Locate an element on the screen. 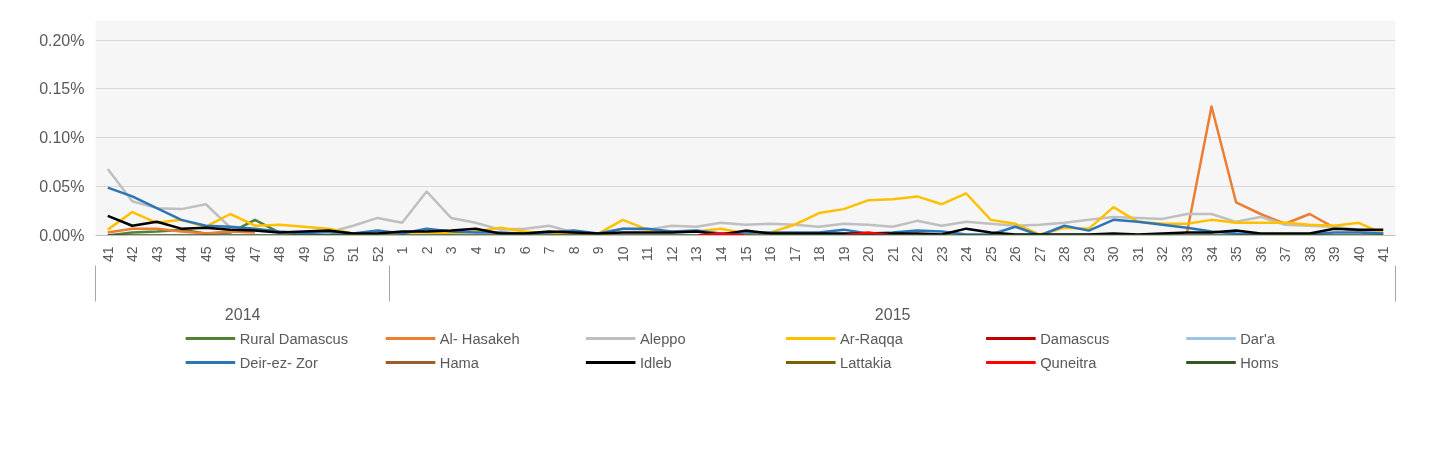 The height and width of the screenshot is (457, 1456). x-tick-label: 32 is located at coordinates (1162, 254).